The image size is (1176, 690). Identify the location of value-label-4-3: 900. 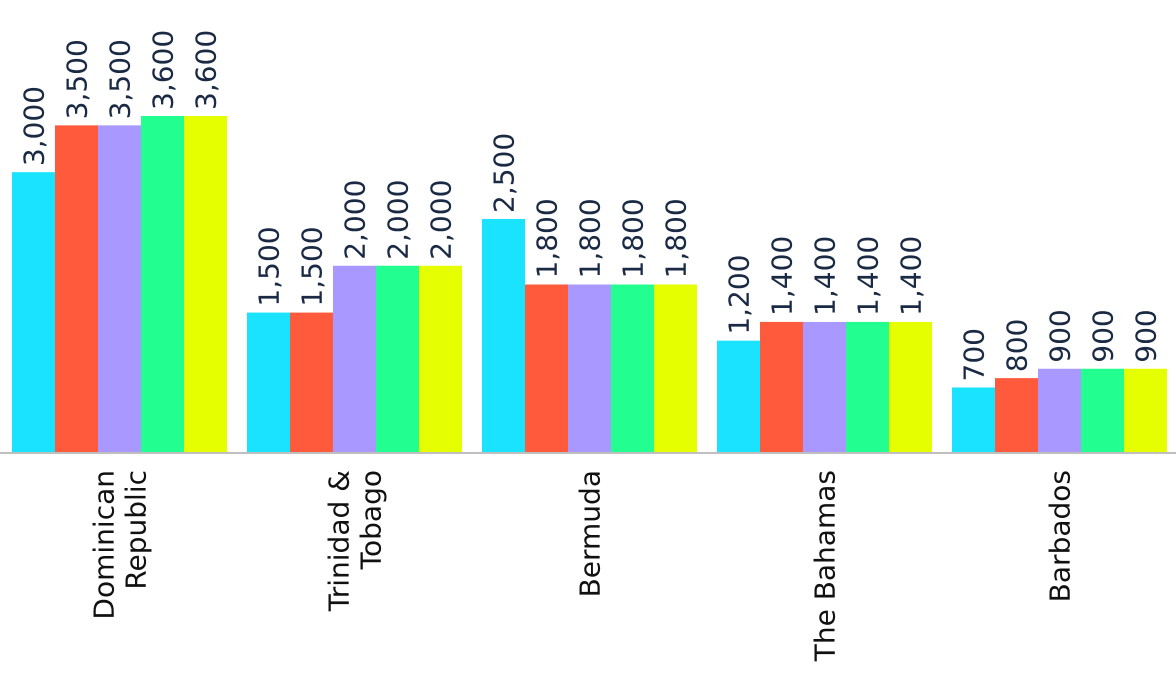
(1103, 335).